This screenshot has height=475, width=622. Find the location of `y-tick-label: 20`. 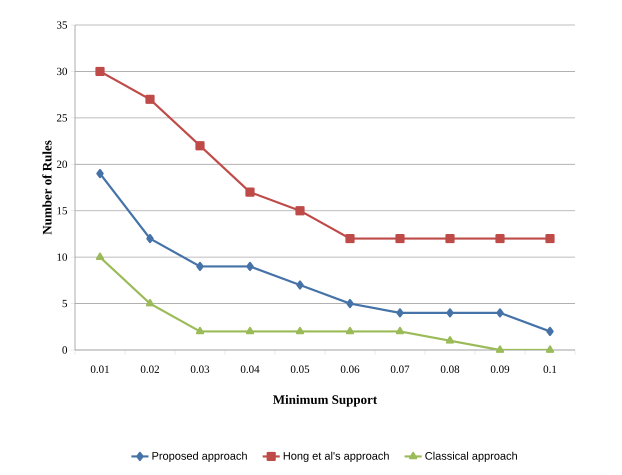

y-tick-label: 20 is located at coordinates (62, 164).